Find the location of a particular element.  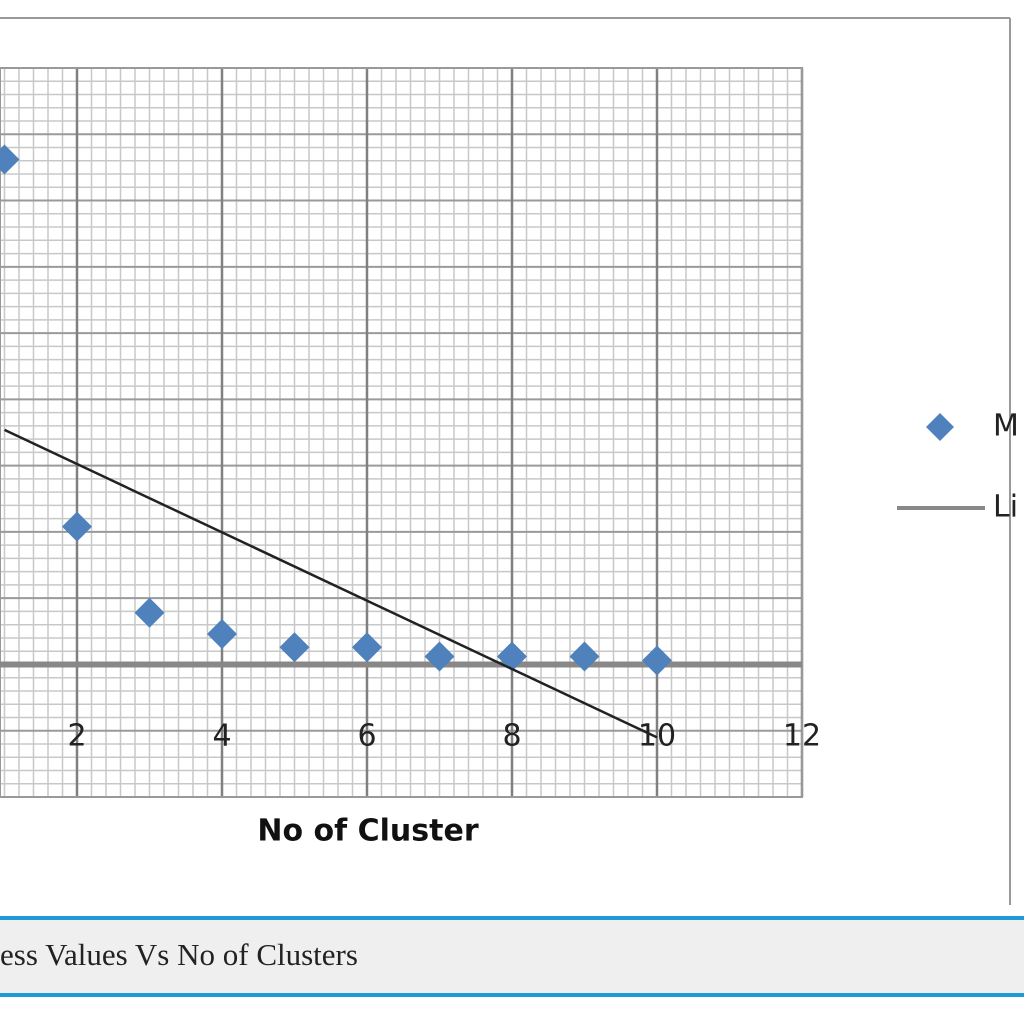

x-tick-label: 8 is located at coordinates (511, 736).